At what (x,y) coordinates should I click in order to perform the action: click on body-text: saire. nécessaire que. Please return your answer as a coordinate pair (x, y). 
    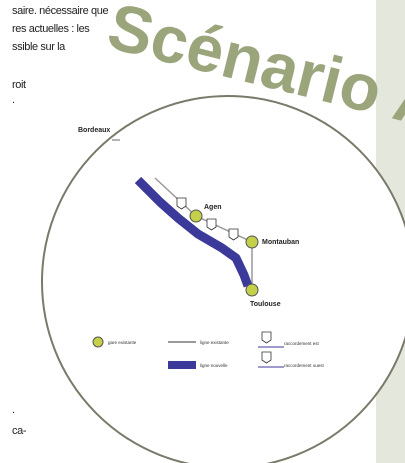
    Looking at the image, I should click on (60, 11).